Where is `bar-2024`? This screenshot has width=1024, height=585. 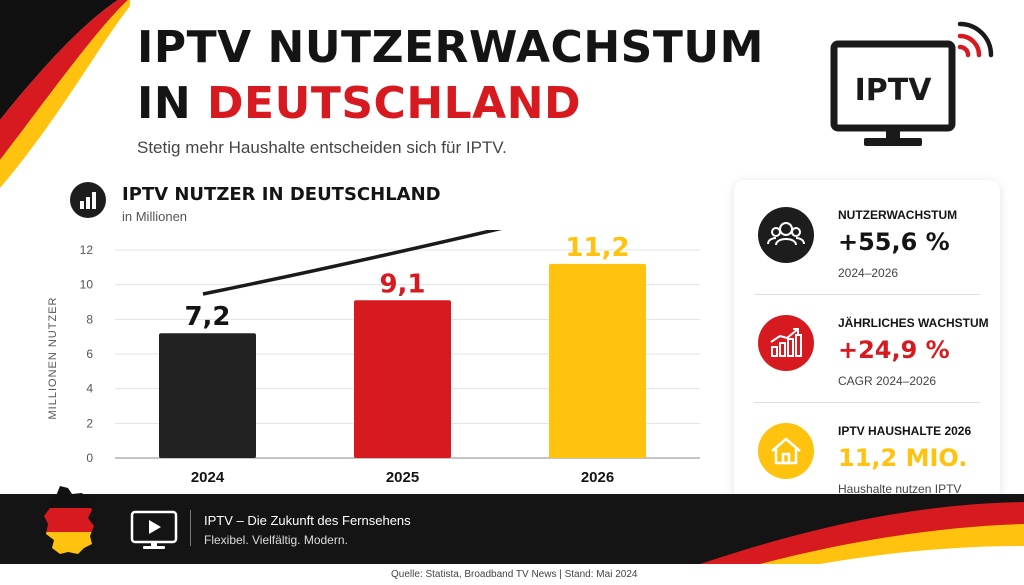
bar-2024 is located at coordinates (207, 395).